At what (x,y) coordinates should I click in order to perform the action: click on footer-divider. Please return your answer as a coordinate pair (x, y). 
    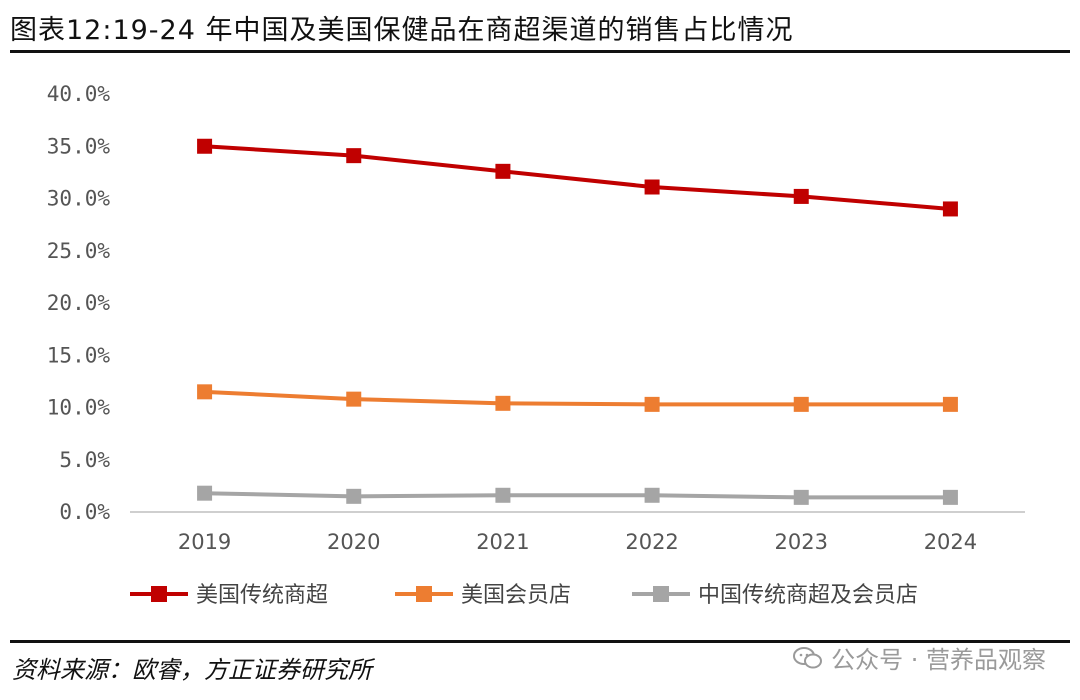
    Looking at the image, I should click on (540, 641).